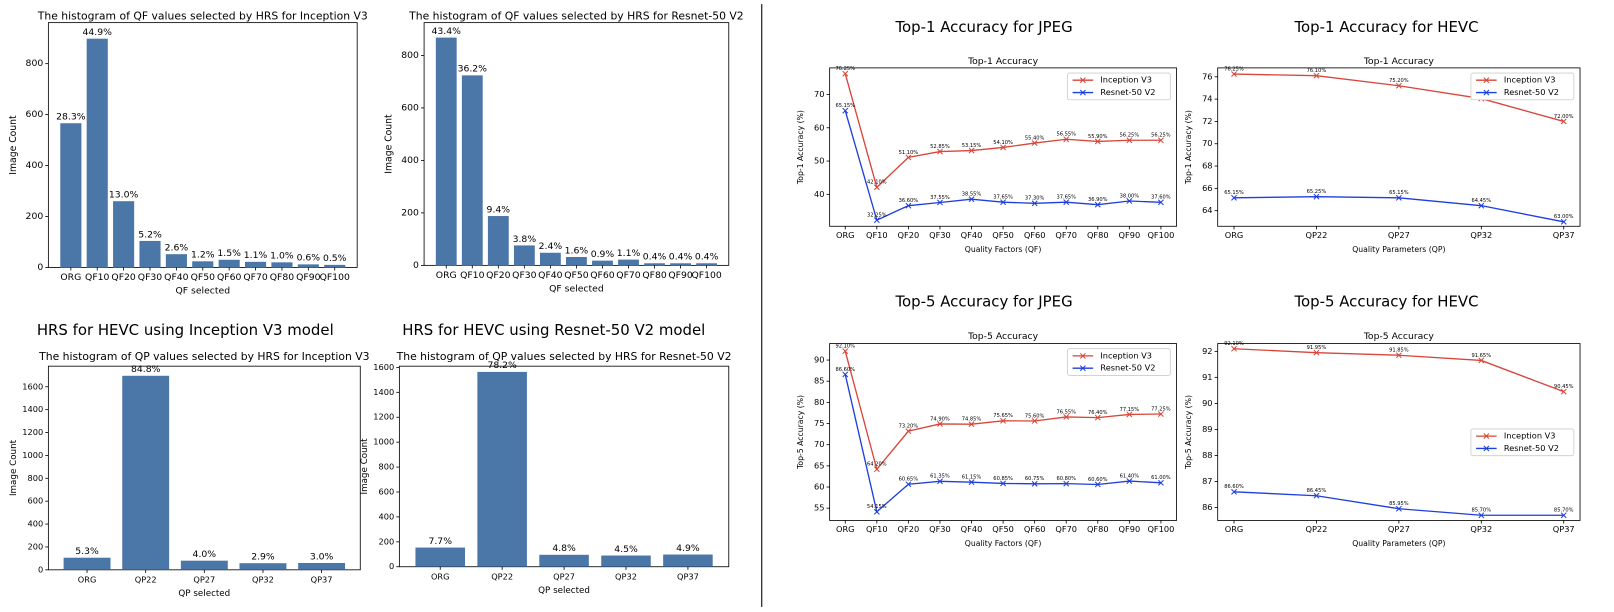  What do you see at coordinates (124, 195) in the screenshot?
I see `bar-label: 13.0%` at bounding box center [124, 195].